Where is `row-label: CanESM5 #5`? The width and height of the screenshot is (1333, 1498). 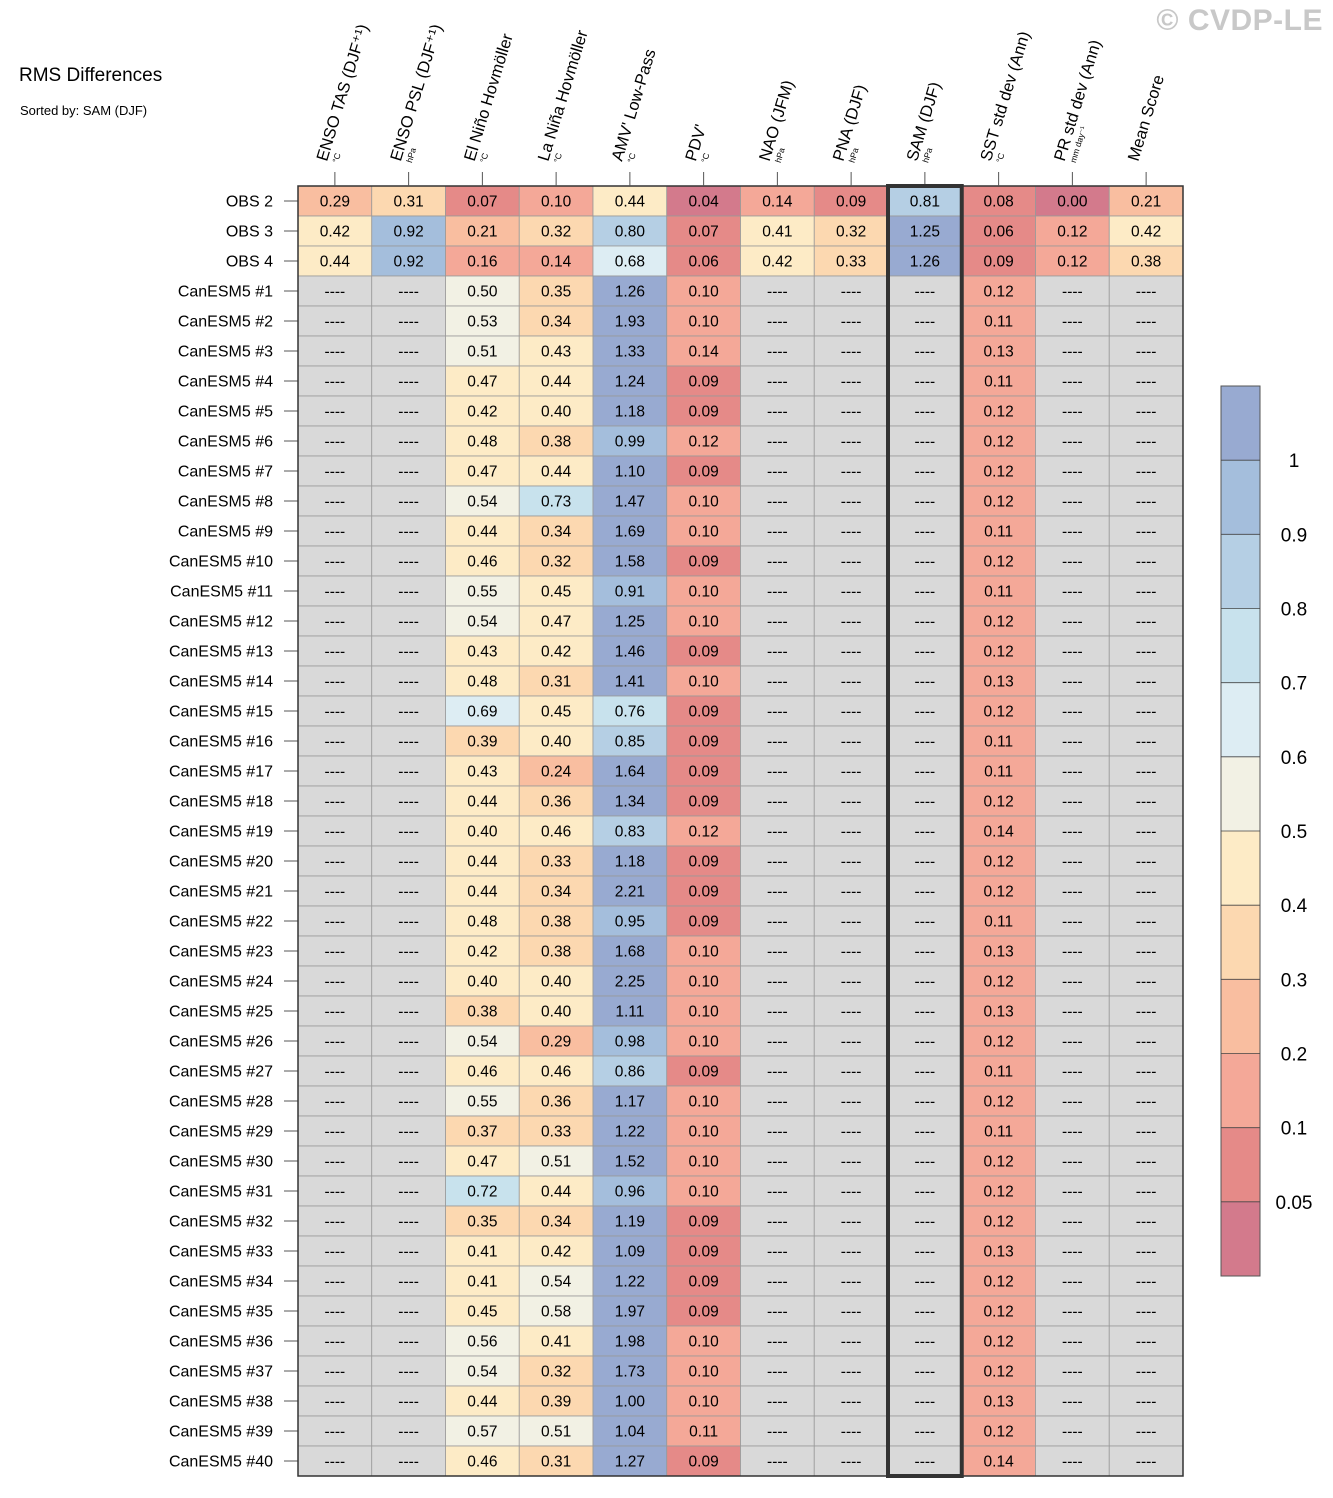 row-label: CanESM5 #5 is located at coordinates (225, 412).